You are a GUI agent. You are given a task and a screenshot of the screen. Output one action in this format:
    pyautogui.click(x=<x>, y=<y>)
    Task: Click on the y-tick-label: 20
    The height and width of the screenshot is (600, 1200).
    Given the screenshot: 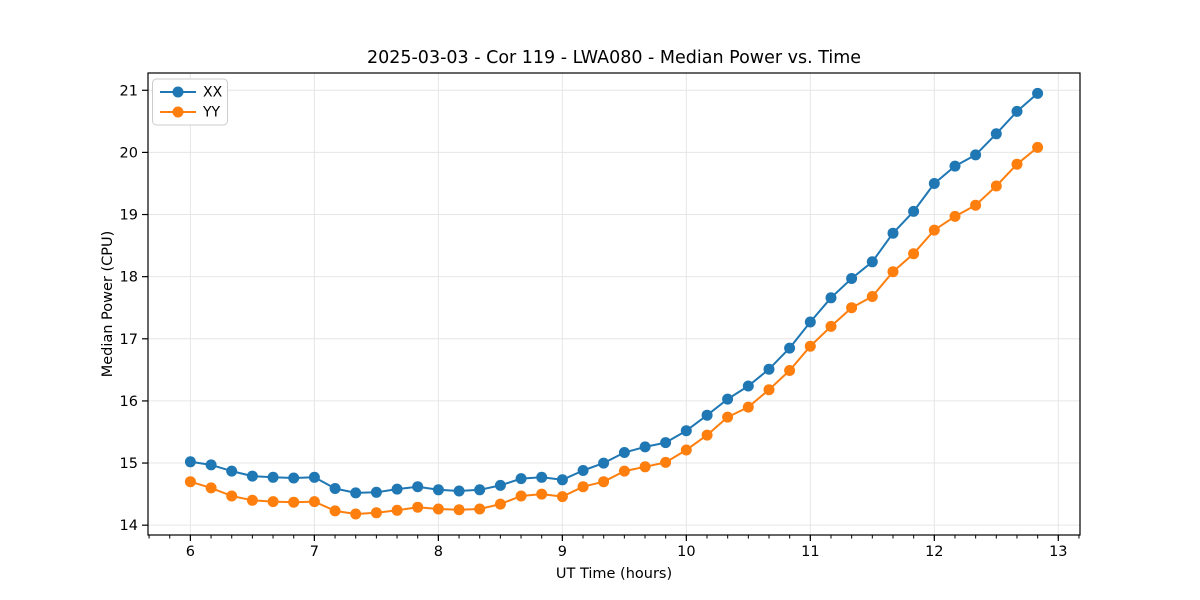 What is the action you would take?
    pyautogui.click(x=129, y=153)
    